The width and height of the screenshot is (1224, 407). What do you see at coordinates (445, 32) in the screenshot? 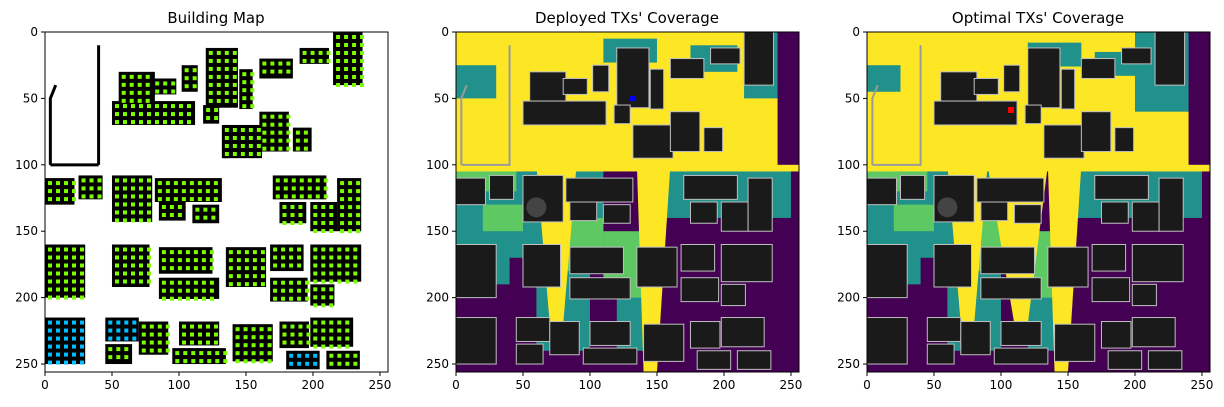
I see `y-tick-label: 0` at bounding box center [445, 32].